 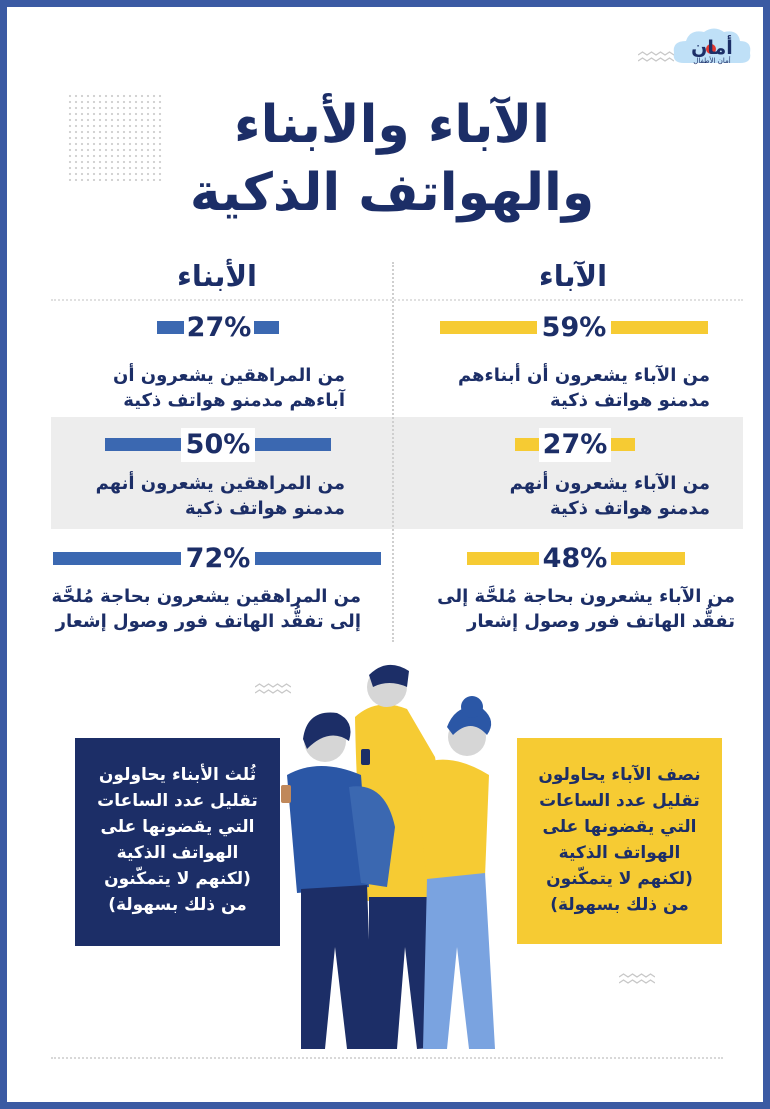 I want to click on parents-stat-2-line2: مدمنو هواتف ذكية, so click(x=630, y=508).